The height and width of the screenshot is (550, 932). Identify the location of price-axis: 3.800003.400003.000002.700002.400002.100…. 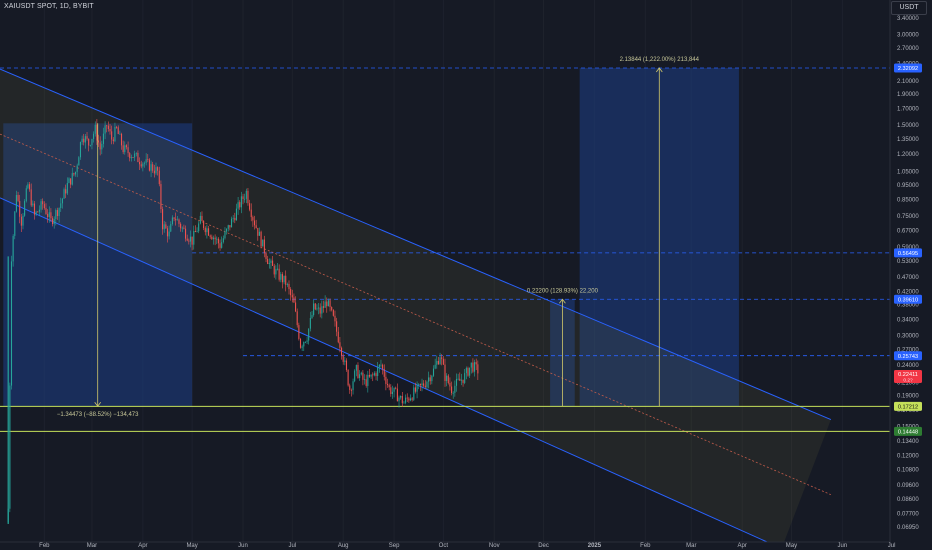
(910, 275).